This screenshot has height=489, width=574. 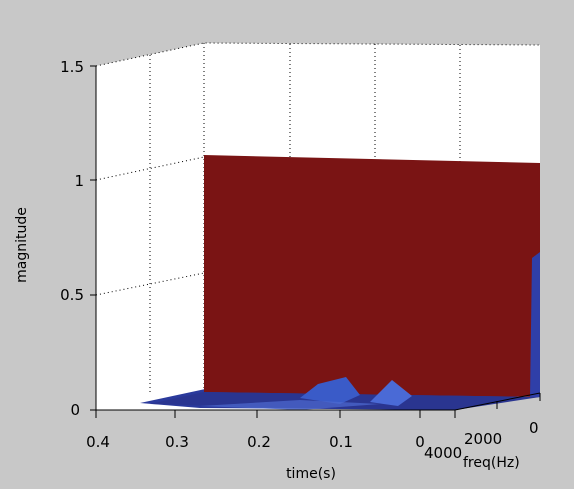 I want to click on x-tick-label-0.1: 0.1, so click(x=341, y=442).